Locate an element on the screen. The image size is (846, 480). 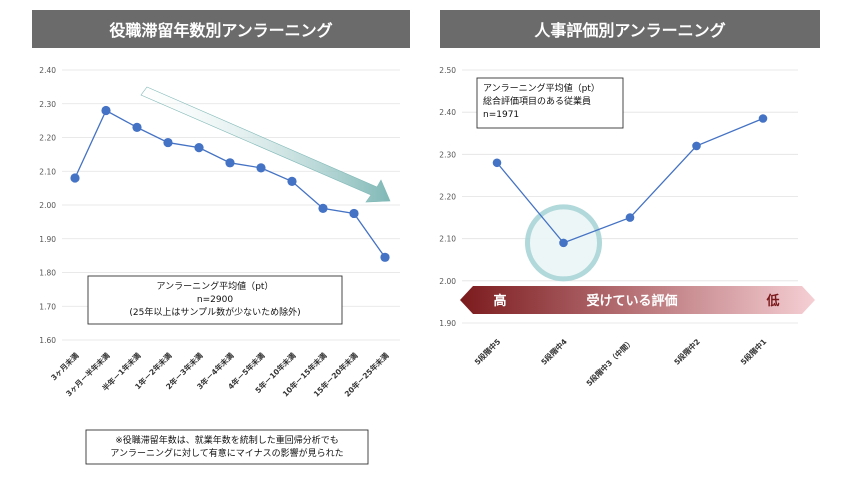
legend-text: (25年以上はサンプル数が少ないため除外) is located at coordinates (214, 312).